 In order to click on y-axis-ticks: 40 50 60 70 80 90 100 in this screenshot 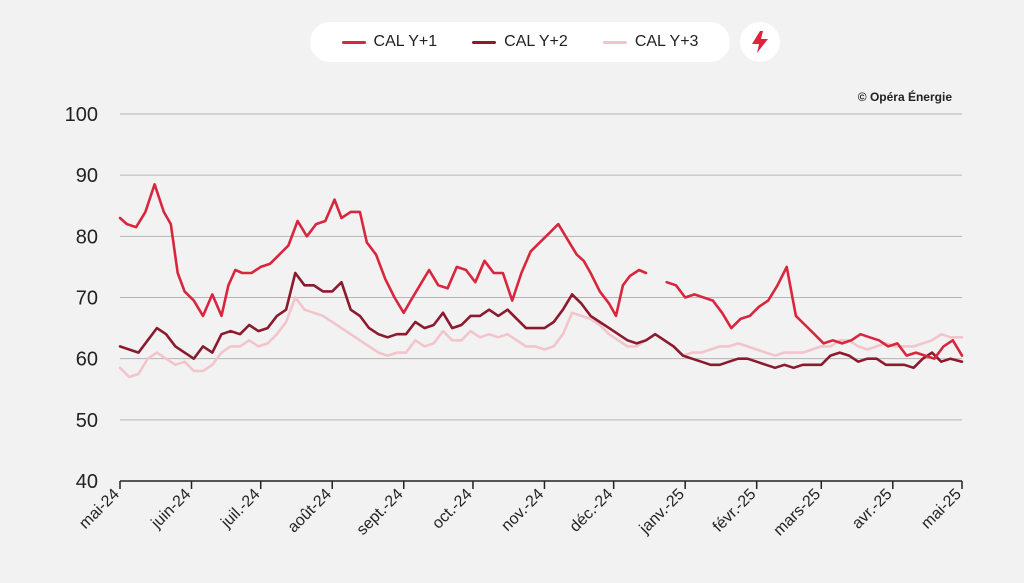, I will do `click(81, 298)`.